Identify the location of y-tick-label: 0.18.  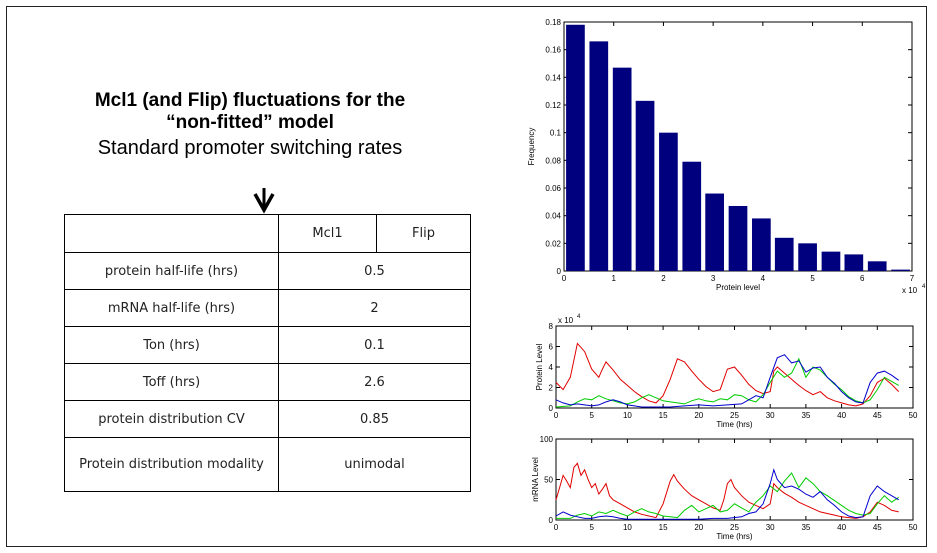
(553, 22).